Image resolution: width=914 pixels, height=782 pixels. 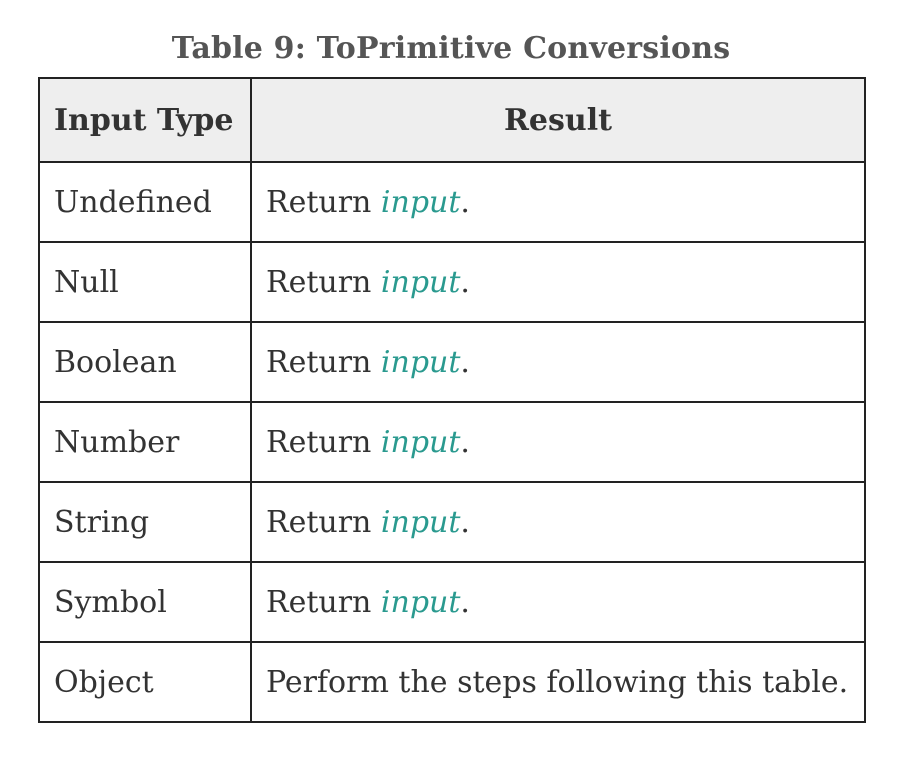 I want to click on column-header-input-type: Input Type, so click(x=145, y=120).